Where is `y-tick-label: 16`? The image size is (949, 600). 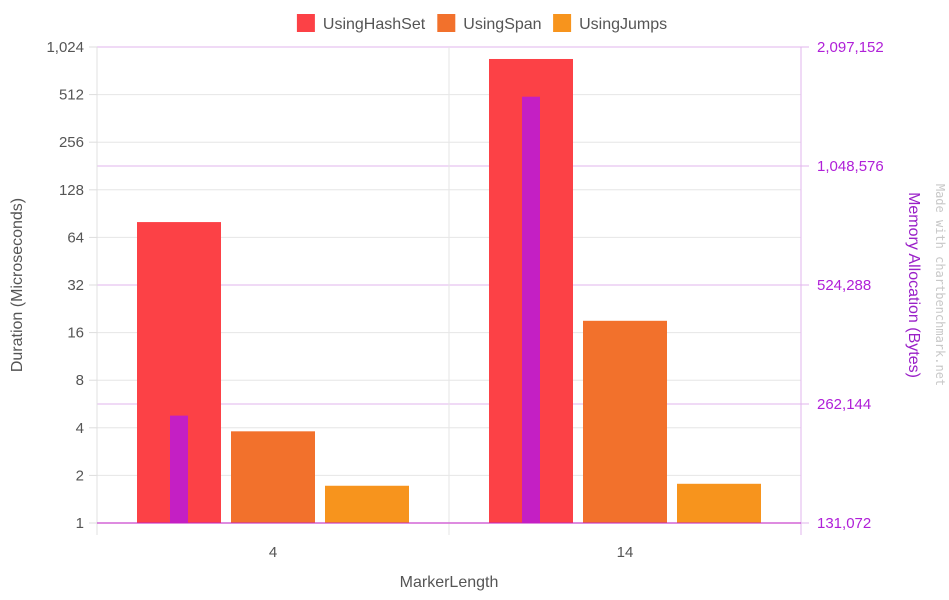 y-tick-label: 16 is located at coordinates (75, 333).